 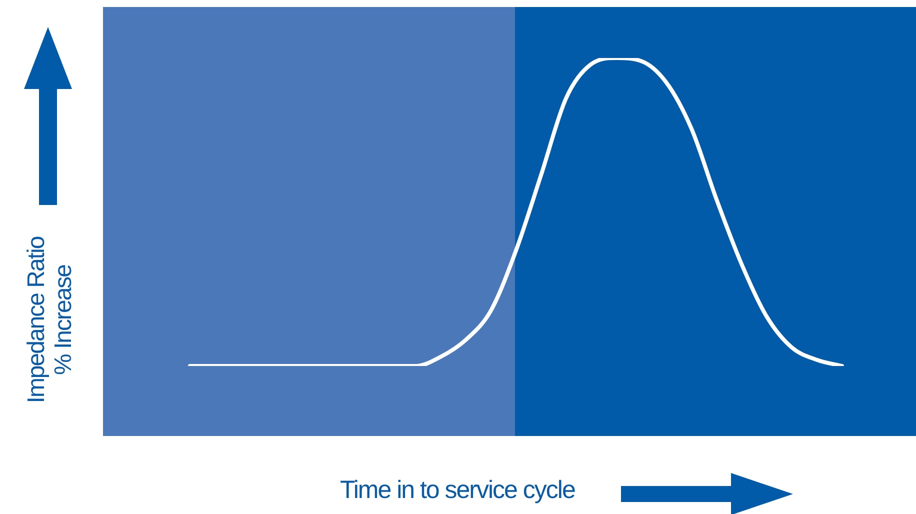 What do you see at coordinates (457, 490) in the screenshot?
I see `x-axis-title: Time in to service cycle` at bounding box center [457, 490].